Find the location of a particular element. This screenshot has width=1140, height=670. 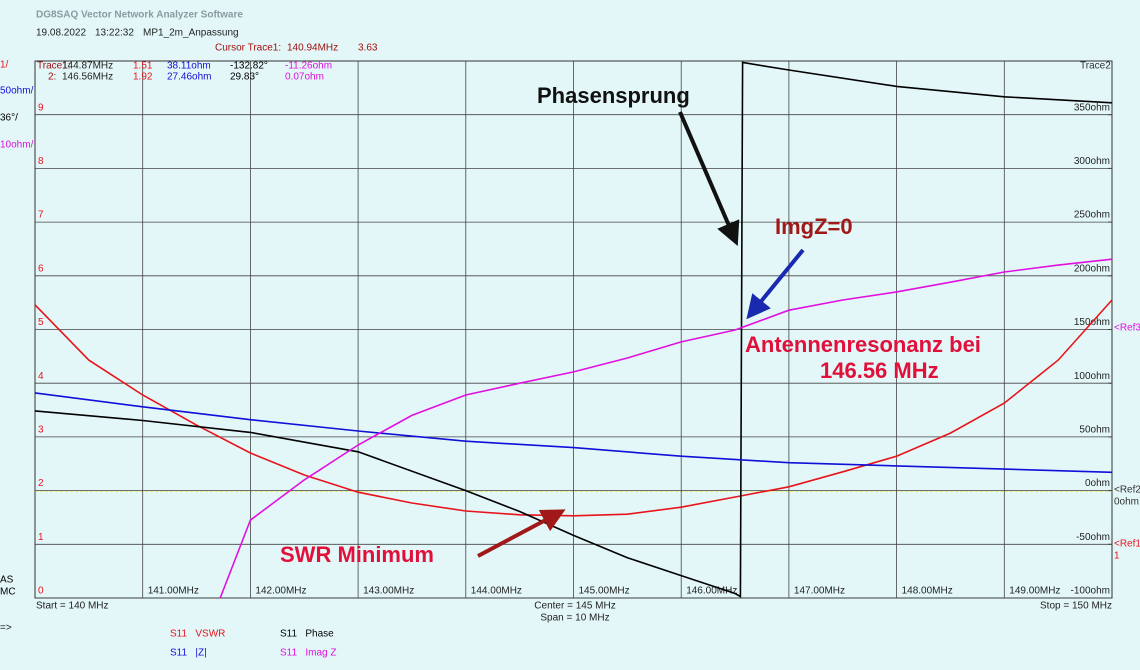

y2-tick-label: 200ohm is located at coordinates (1092, 268).